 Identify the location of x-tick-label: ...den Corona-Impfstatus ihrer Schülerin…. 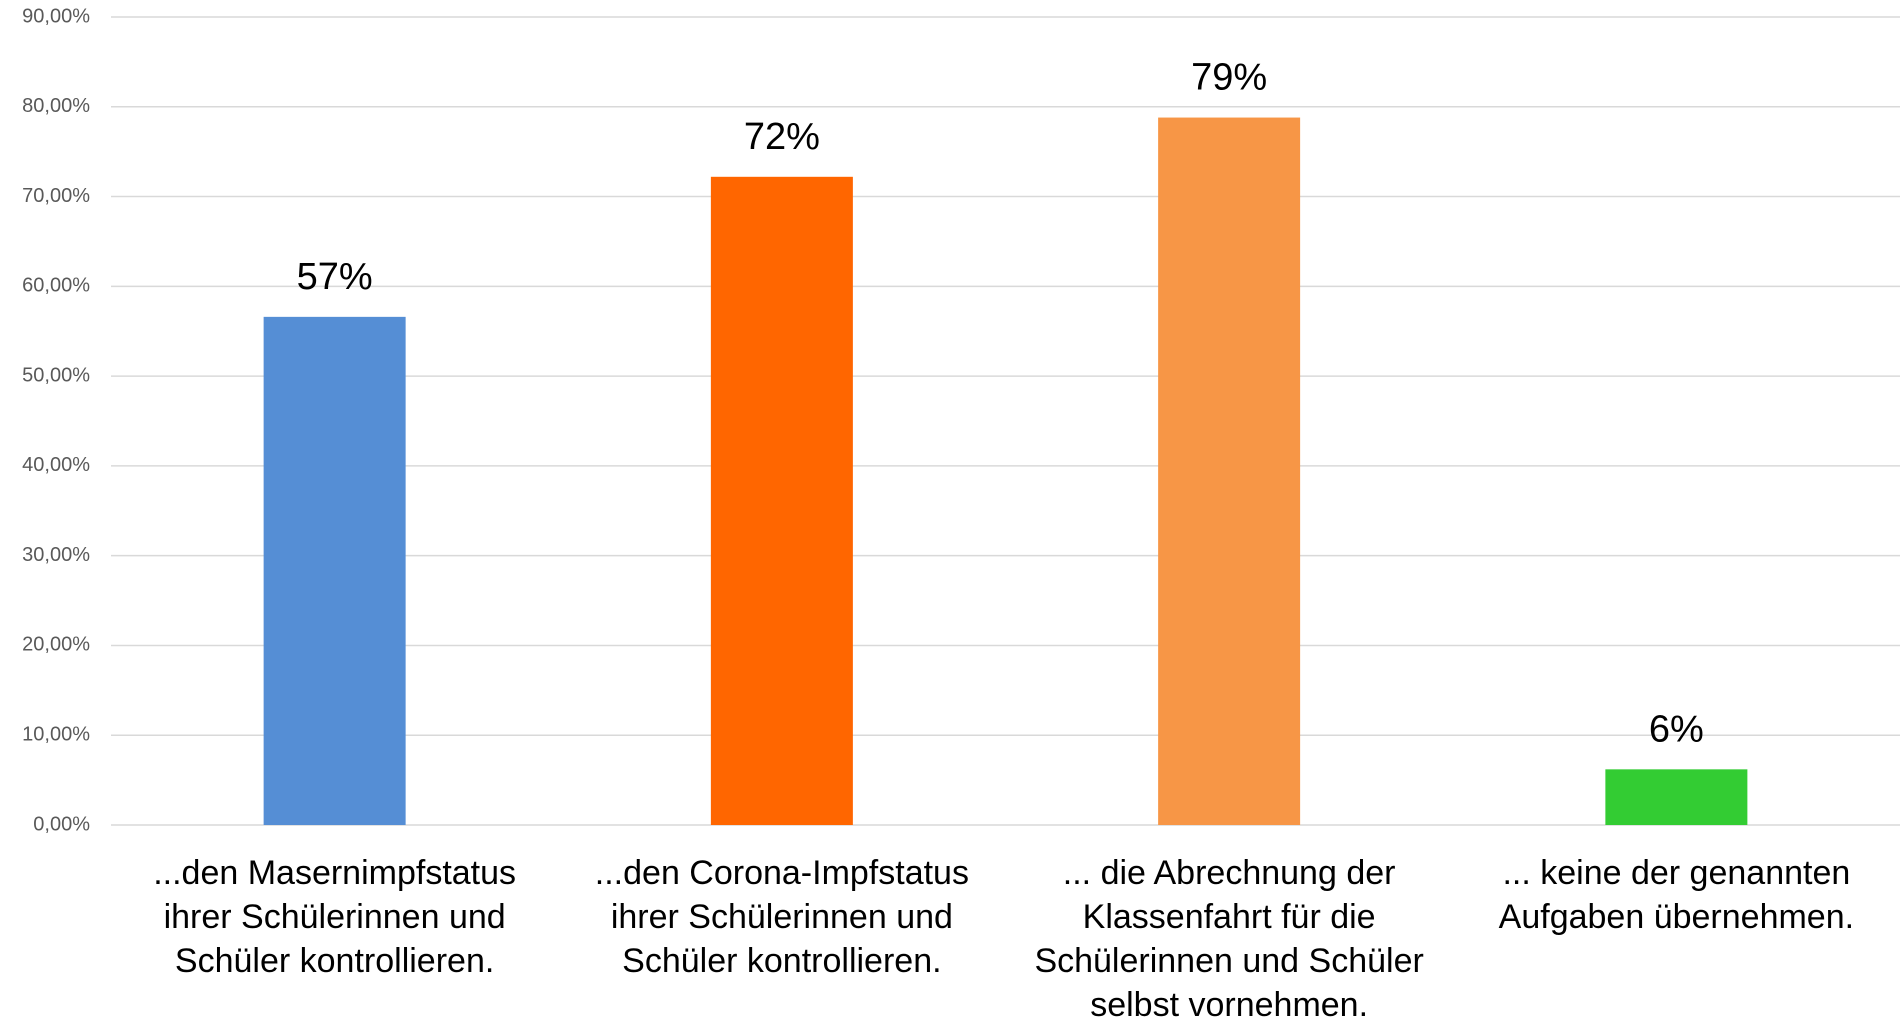
(781, 917).